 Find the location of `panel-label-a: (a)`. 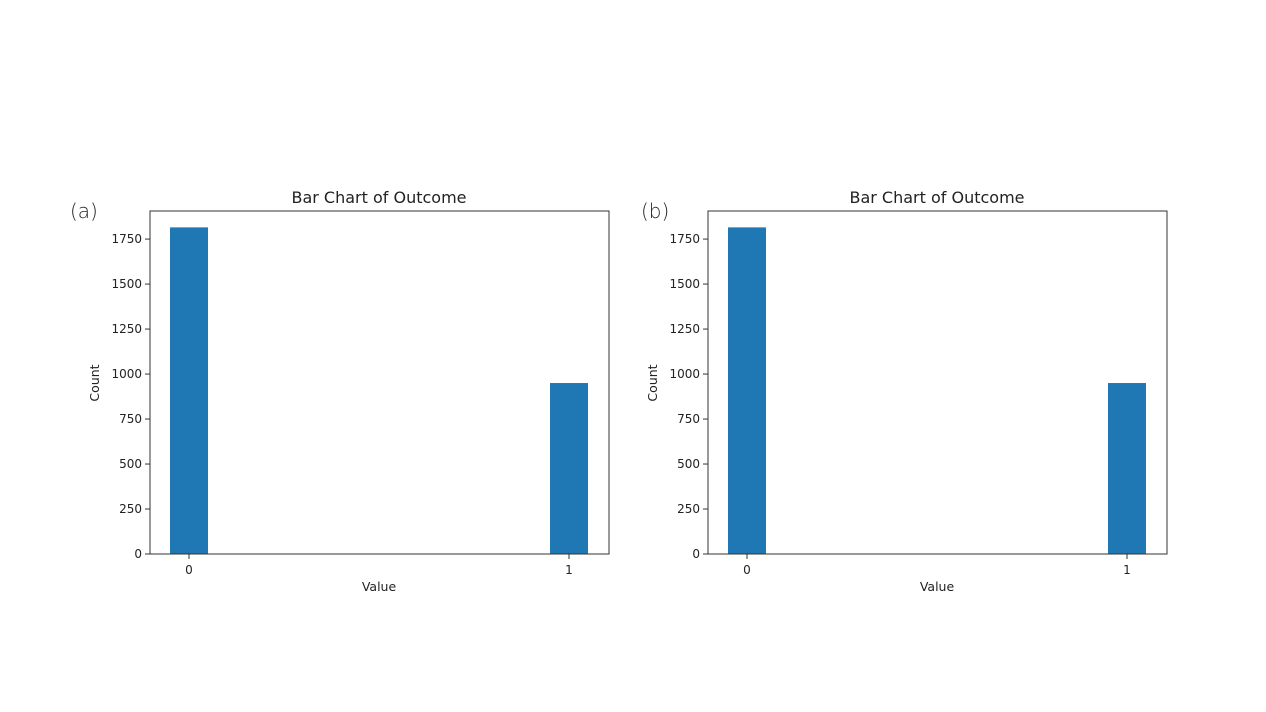

panel-label-a: (a) is located at coordinates (84, 211).